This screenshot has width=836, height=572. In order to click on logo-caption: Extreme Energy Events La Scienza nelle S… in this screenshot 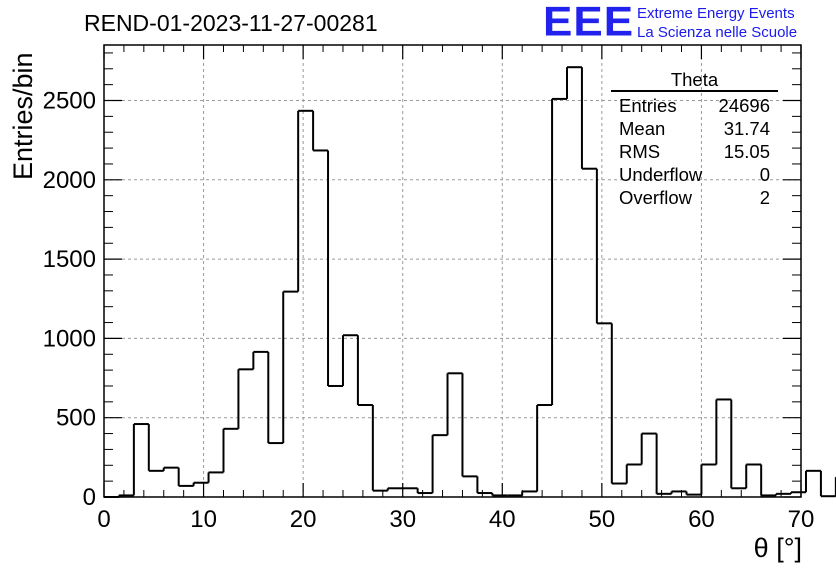, I will do `click(717, 23)`.